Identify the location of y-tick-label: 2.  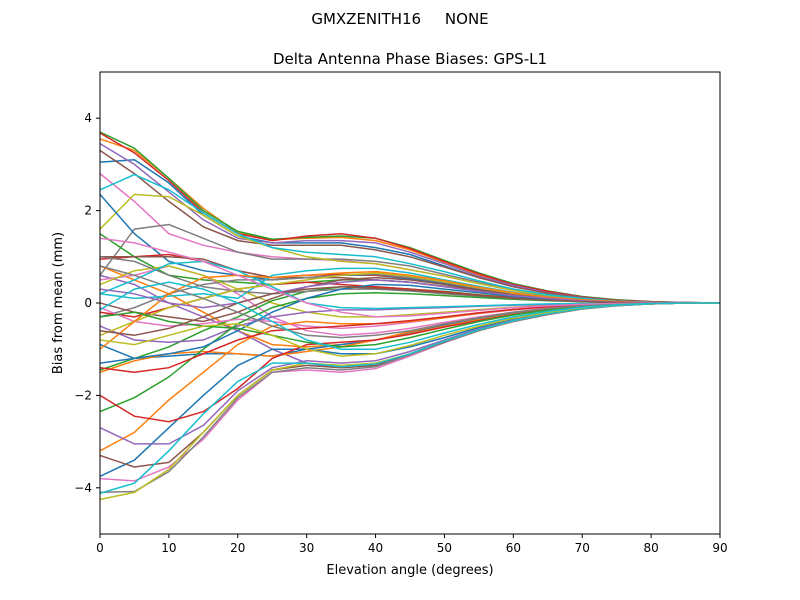
(88, 211).